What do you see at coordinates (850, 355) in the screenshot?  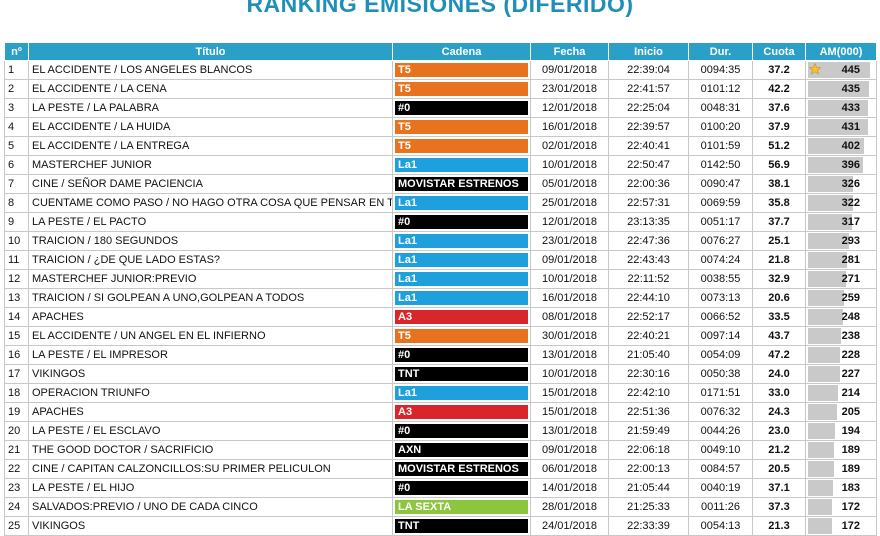 I see `audience-value: 228` at bounding box center [850, 355].